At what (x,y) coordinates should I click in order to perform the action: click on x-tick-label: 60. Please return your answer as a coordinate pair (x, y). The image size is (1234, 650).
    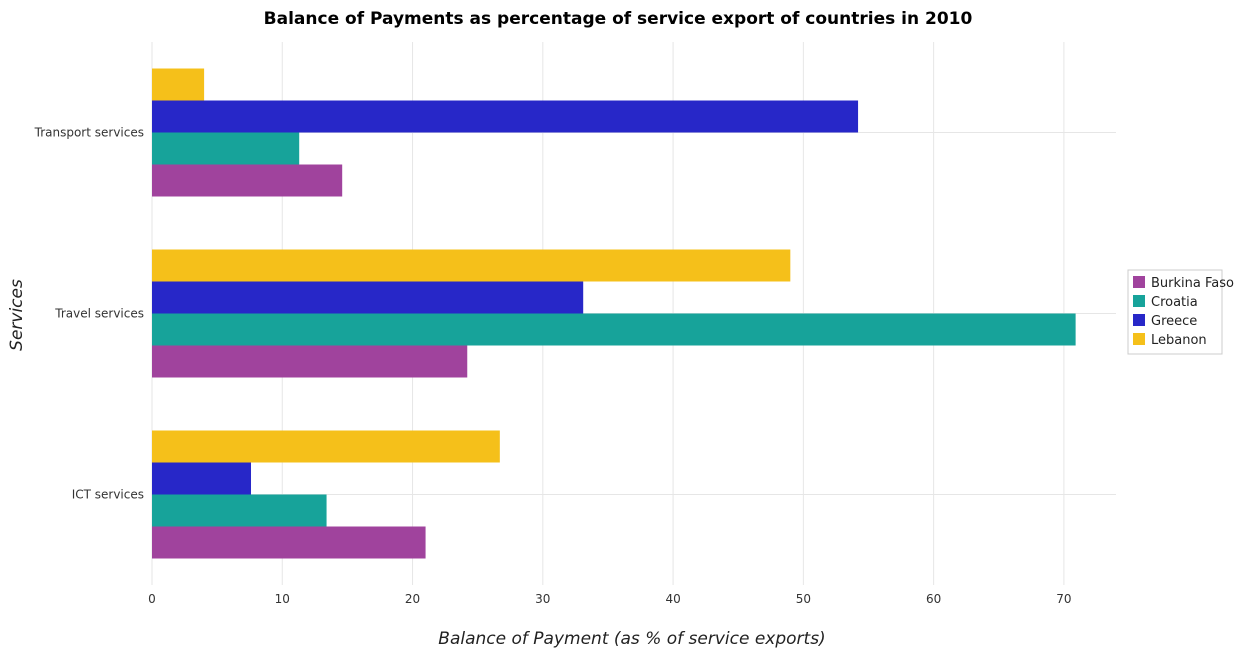
    Looking at the image, I should click on (933, 599).